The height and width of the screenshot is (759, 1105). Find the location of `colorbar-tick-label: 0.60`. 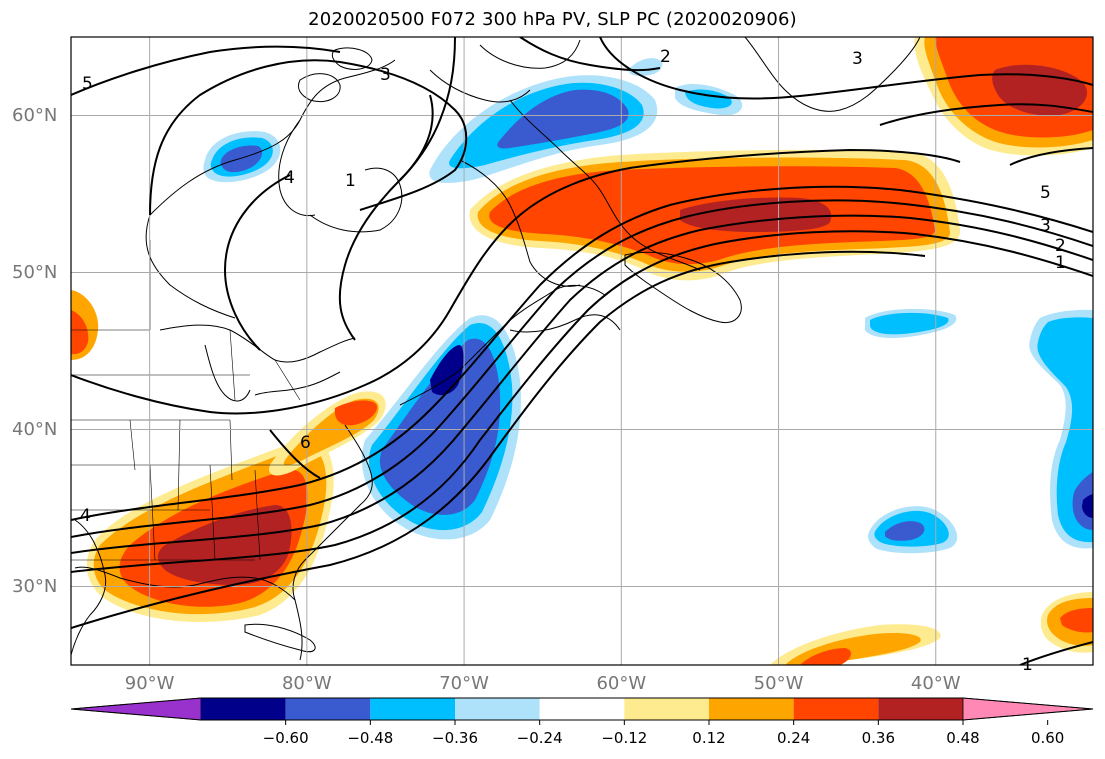

colorbar-tick-label: 0.60 is located at coordinates (1047, 738).